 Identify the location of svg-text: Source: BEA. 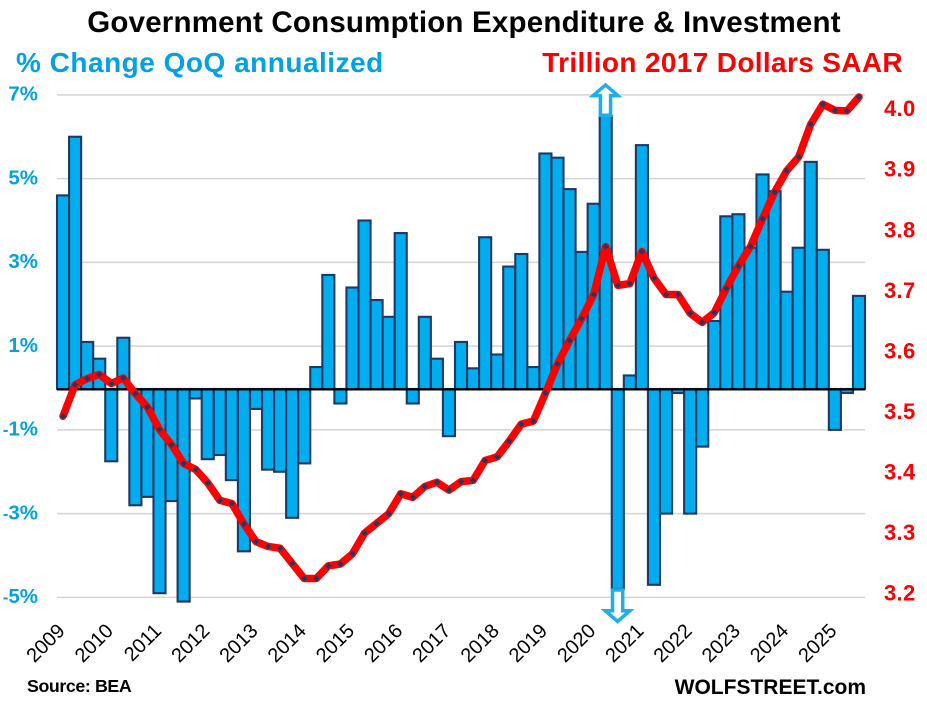
(79, 686).